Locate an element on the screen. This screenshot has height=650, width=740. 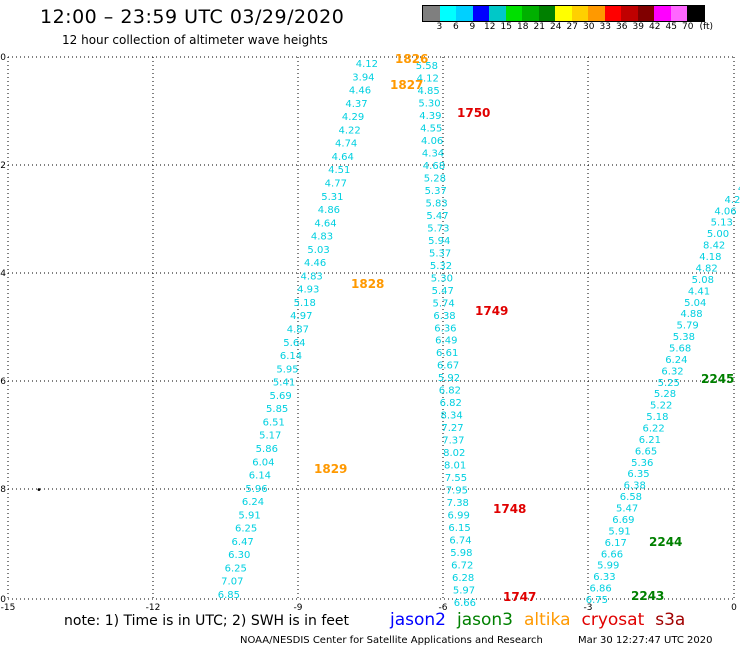
wave-height-value: 6.47 is located at coordinates (243, 542).